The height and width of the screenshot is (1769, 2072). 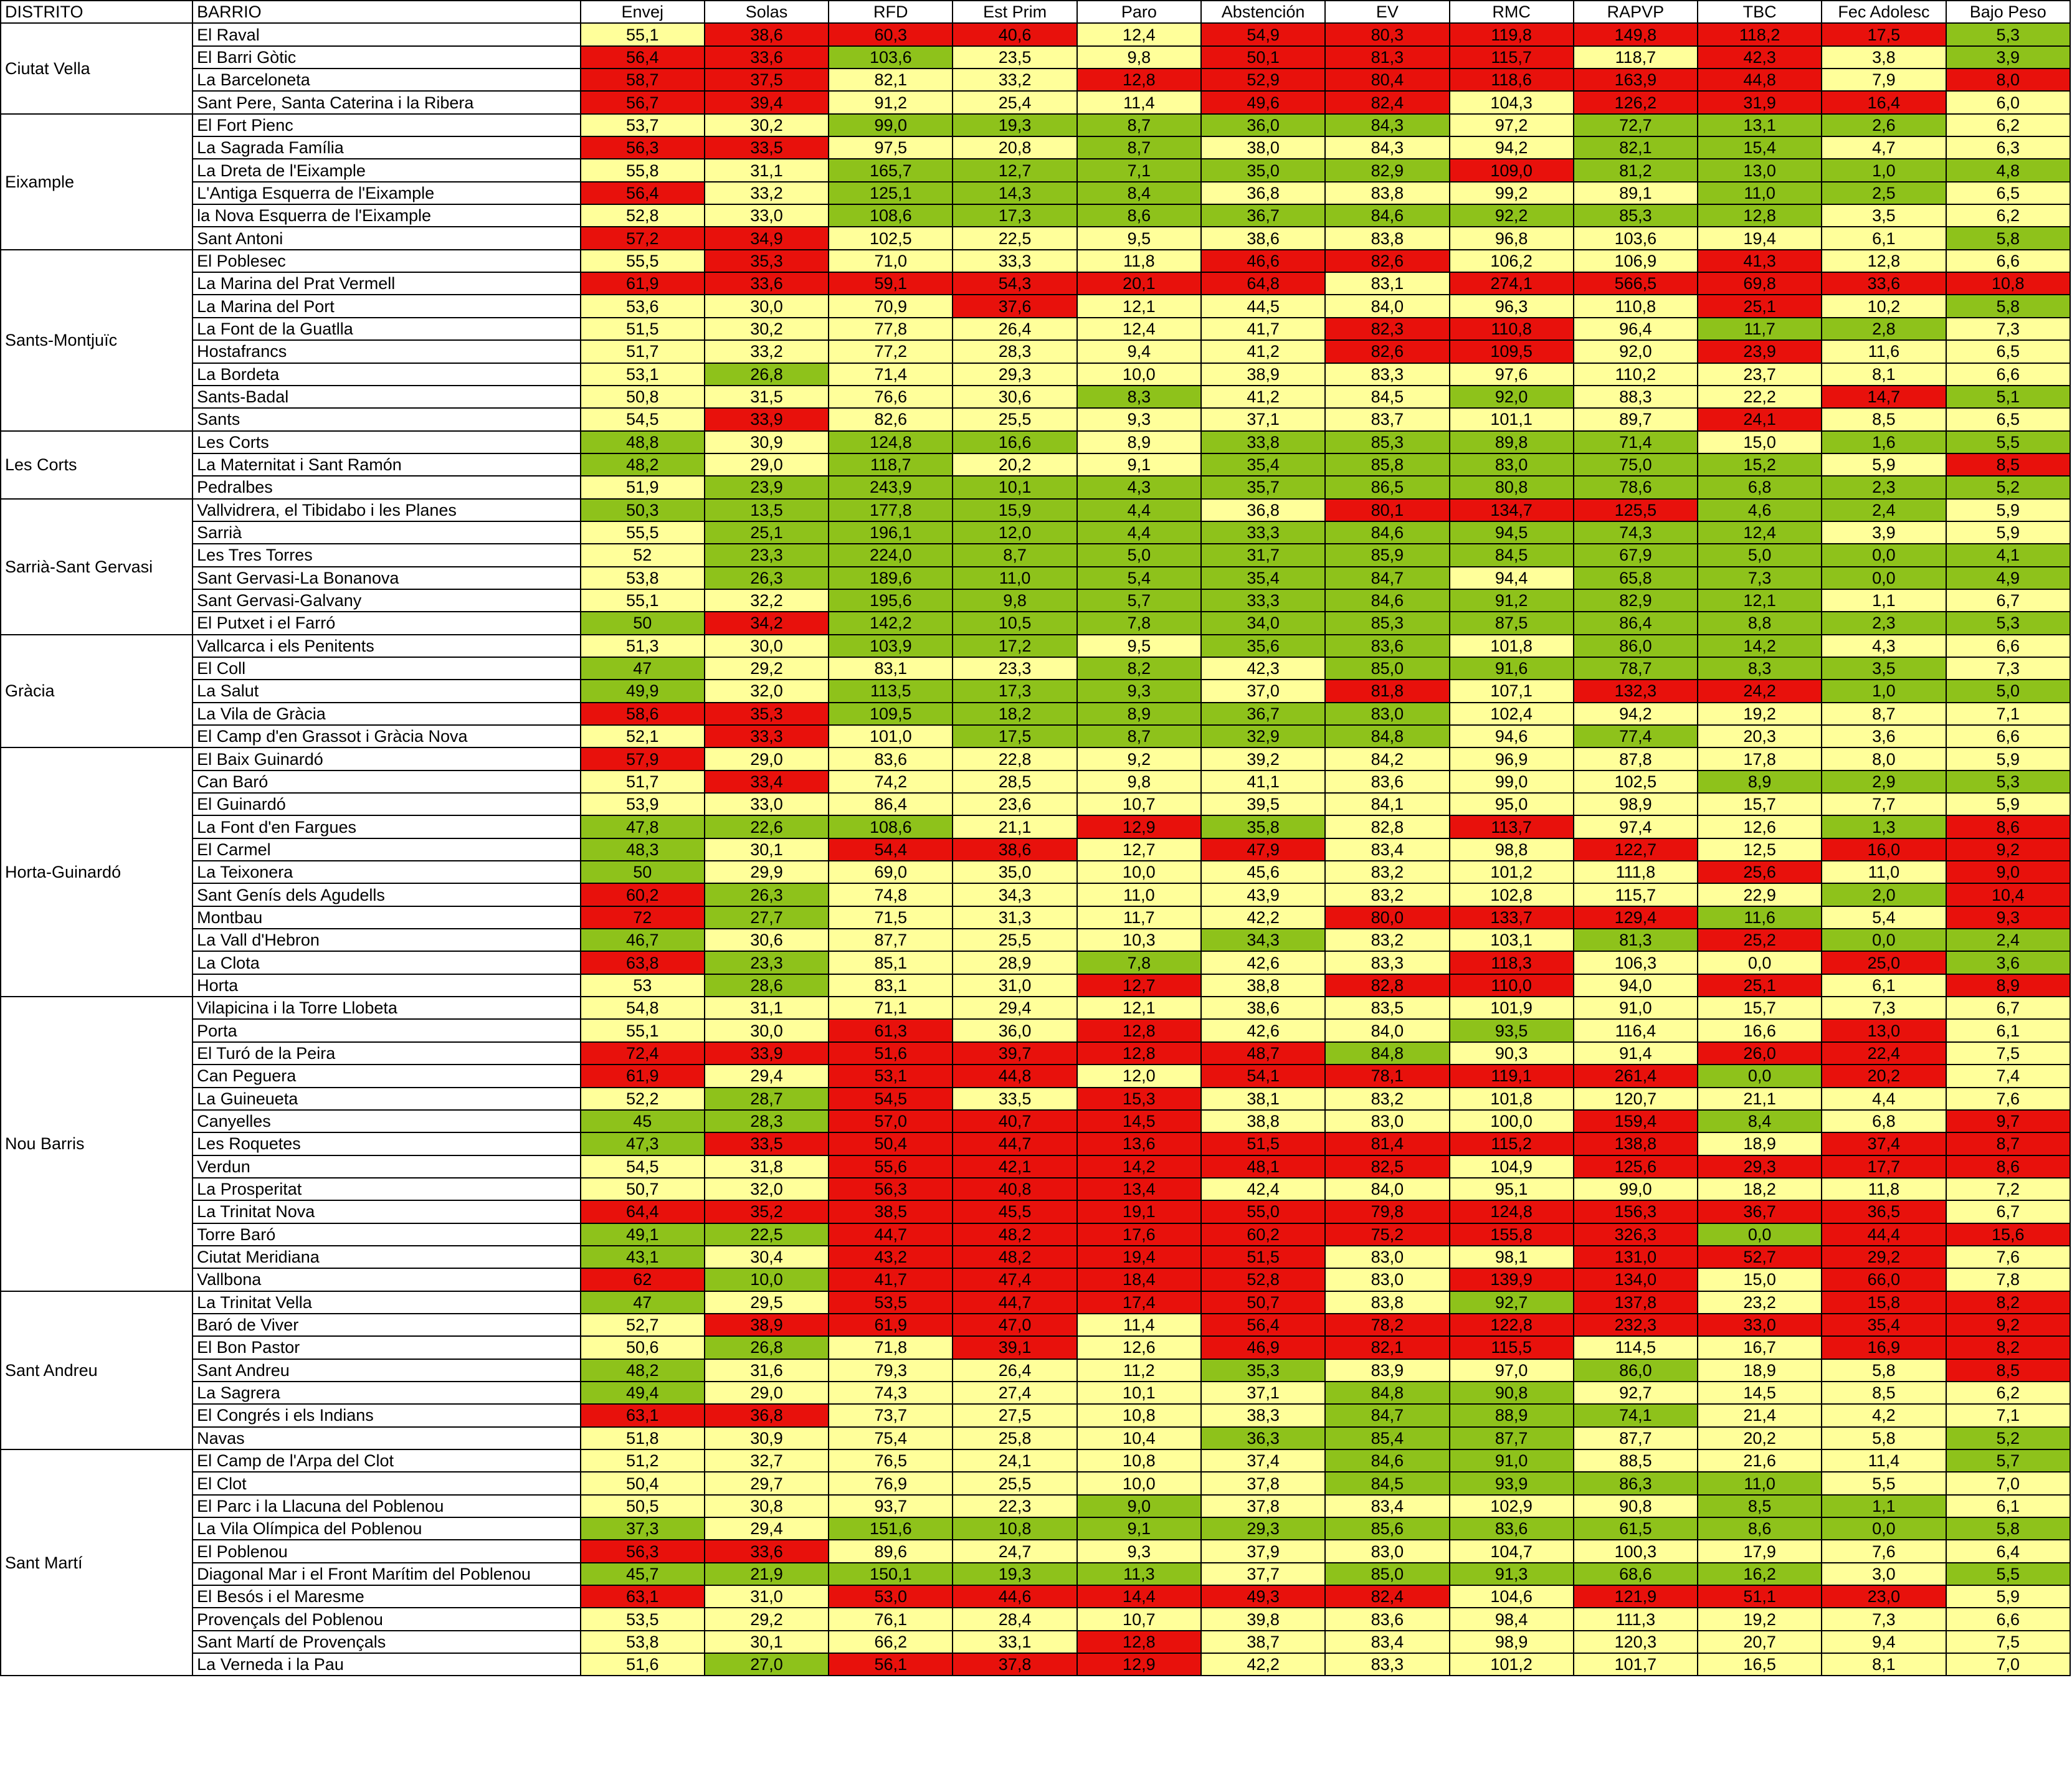 I want to click on column-header-envej: Envej, so click(x=642, y=12).